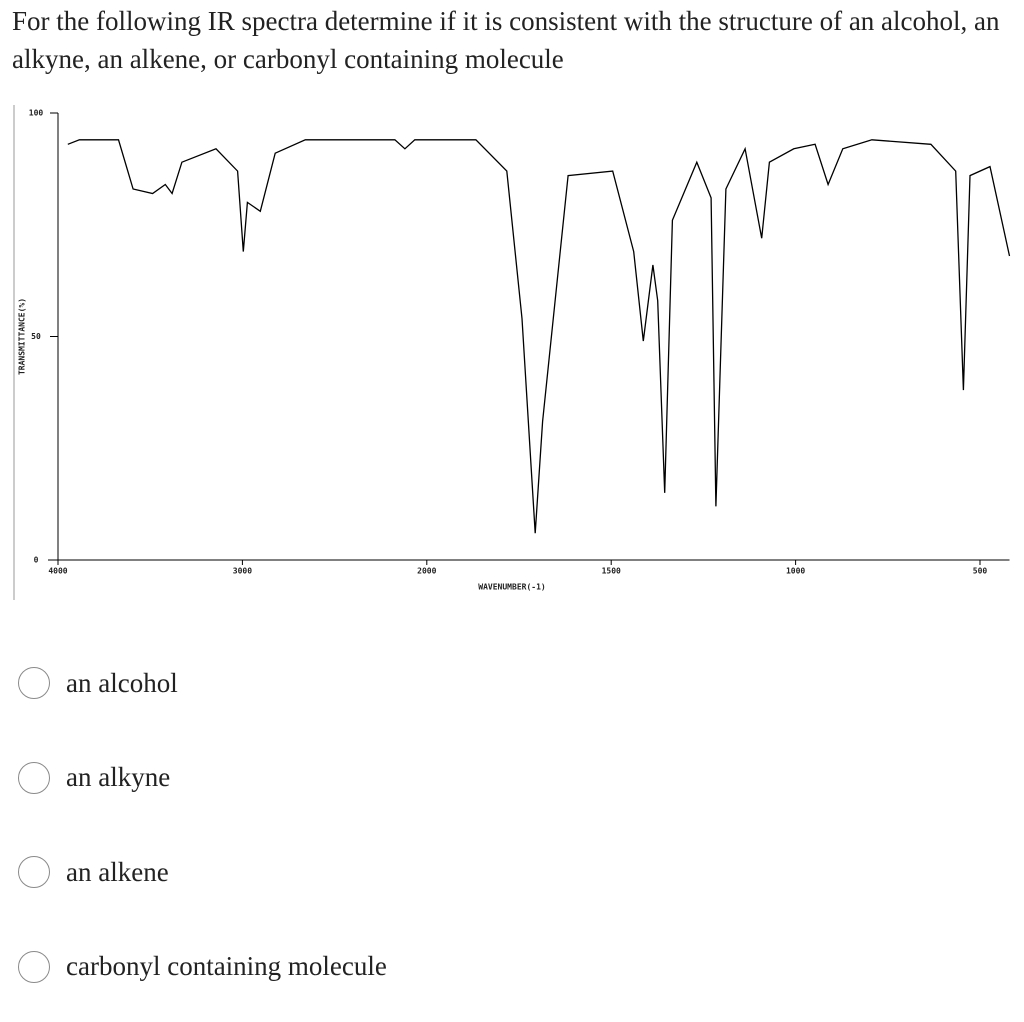  Describe the element at coordinates (611, 571) in the screenshot. I see `x-tick-label: 1500` at that location.